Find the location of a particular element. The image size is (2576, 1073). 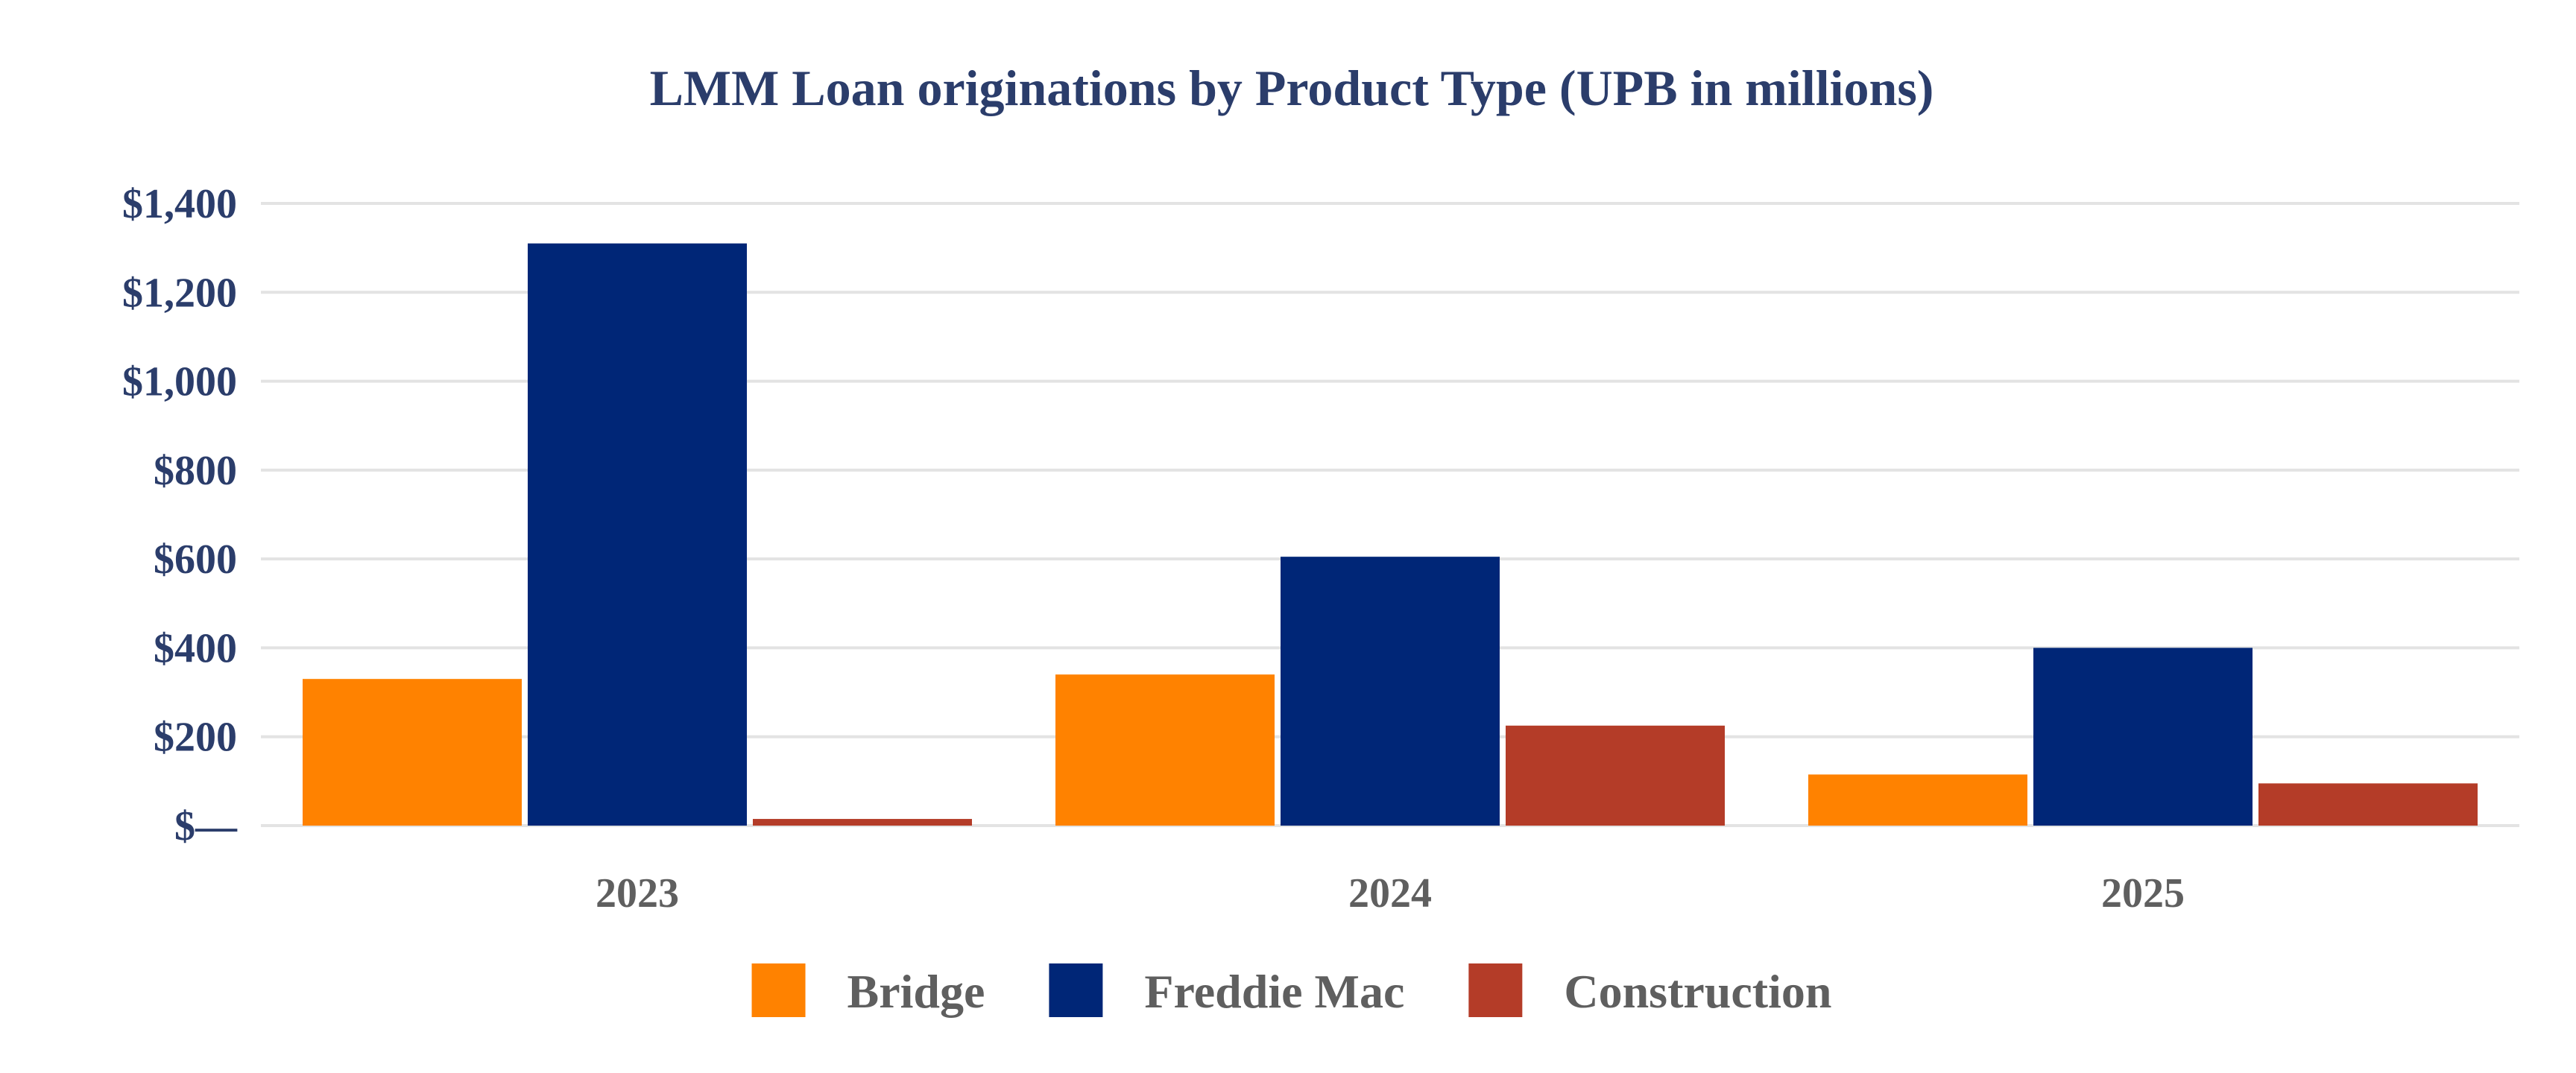

y-tick-label: $— is located at coordinates (206, 826).